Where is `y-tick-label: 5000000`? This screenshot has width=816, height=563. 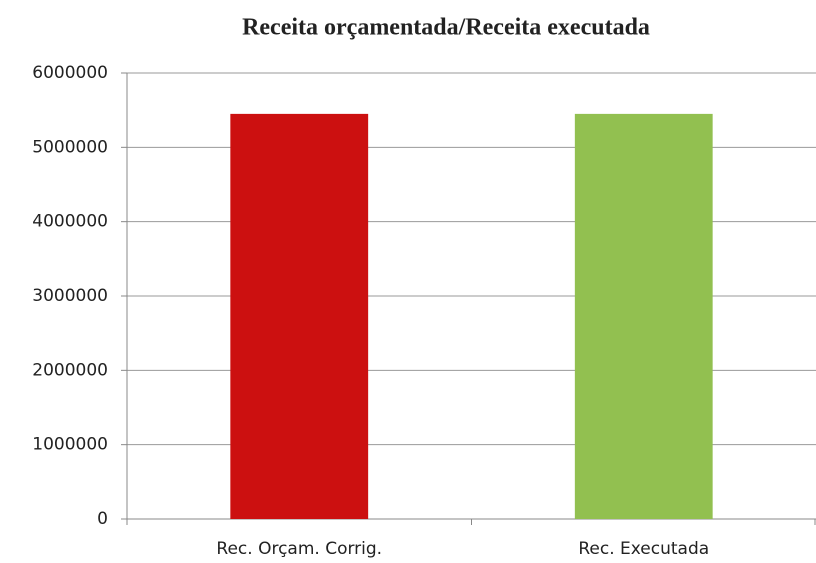 y-tick-label: 5000000 is located at coordinates (70, 147).